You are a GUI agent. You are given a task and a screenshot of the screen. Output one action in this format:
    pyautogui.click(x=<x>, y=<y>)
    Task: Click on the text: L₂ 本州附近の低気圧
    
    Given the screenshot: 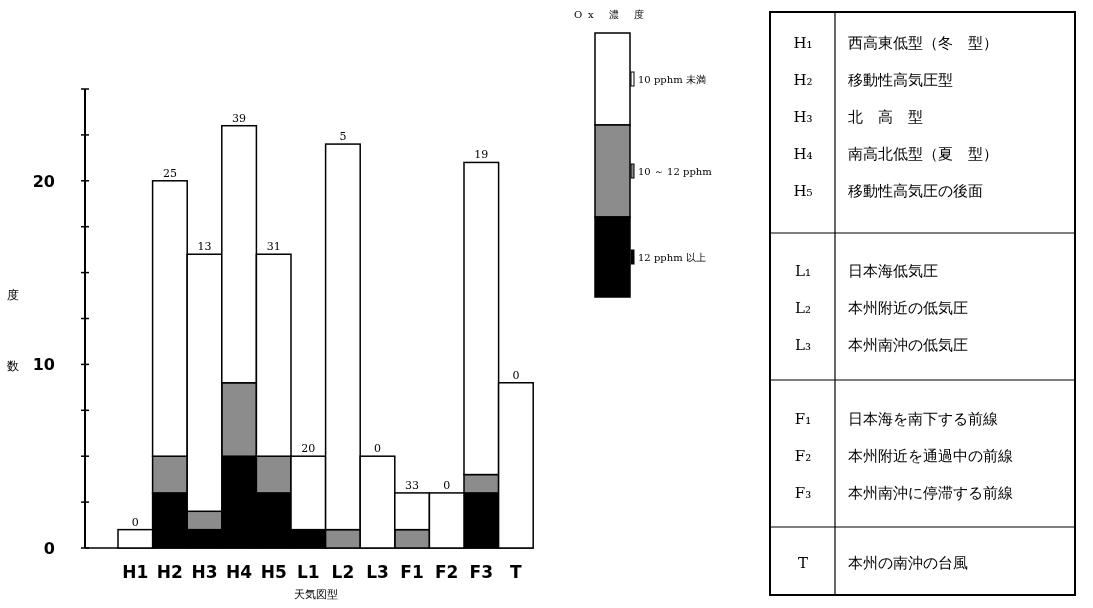 What is the action you would take?
    pyautogui.click(x=881, y=308)
    